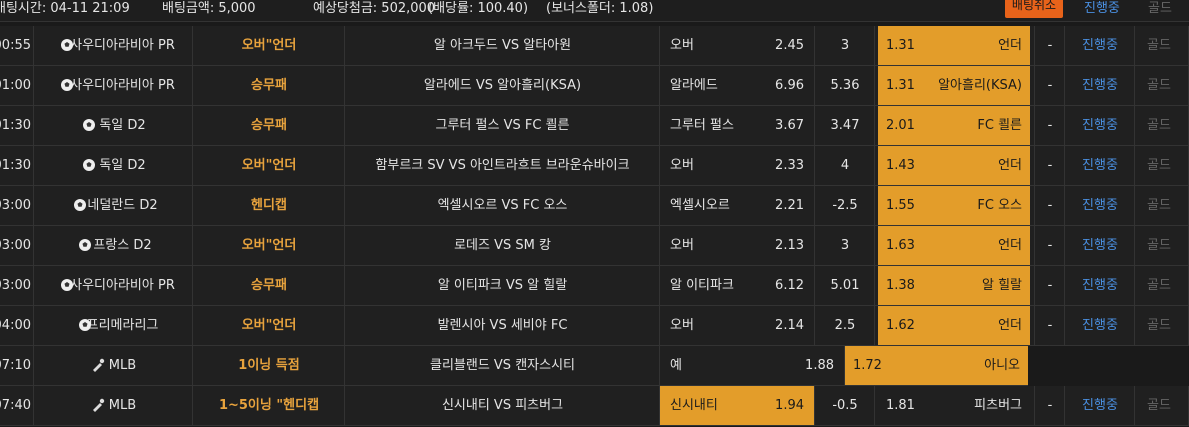 This screenshot has width=1189, height=427. Describe the element at coordinates (789, 205) in the screenshot. I see `home-odds: 2.21` at that location.